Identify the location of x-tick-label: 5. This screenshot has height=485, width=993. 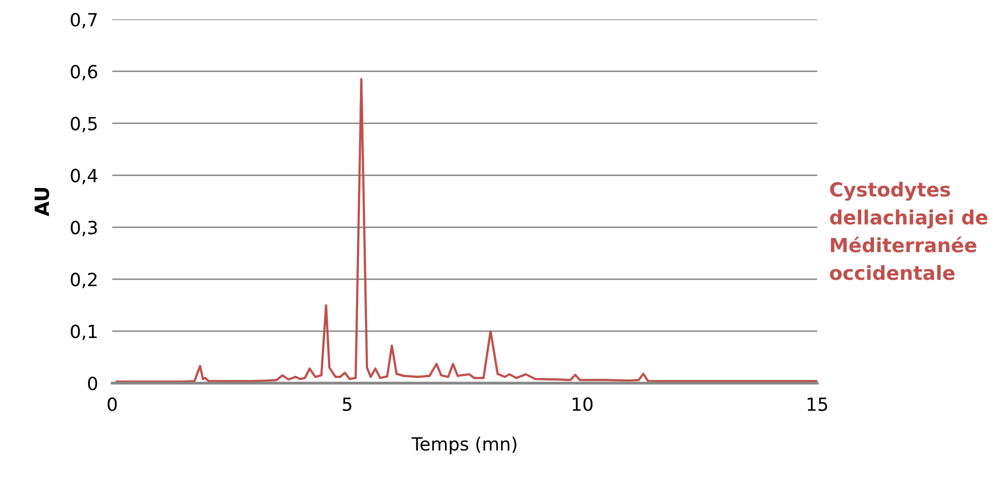
(347, 405).